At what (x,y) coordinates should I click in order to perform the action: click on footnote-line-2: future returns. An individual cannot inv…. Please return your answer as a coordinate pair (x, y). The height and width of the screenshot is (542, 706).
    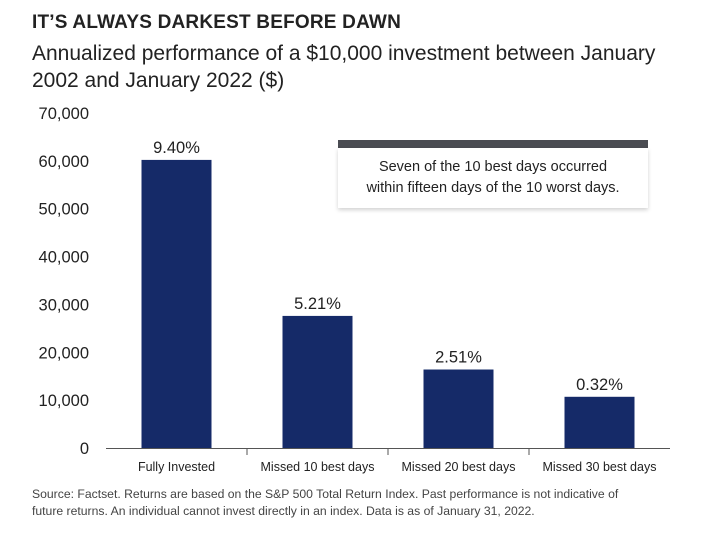
    Looking at the image, I should click on (283, 511).